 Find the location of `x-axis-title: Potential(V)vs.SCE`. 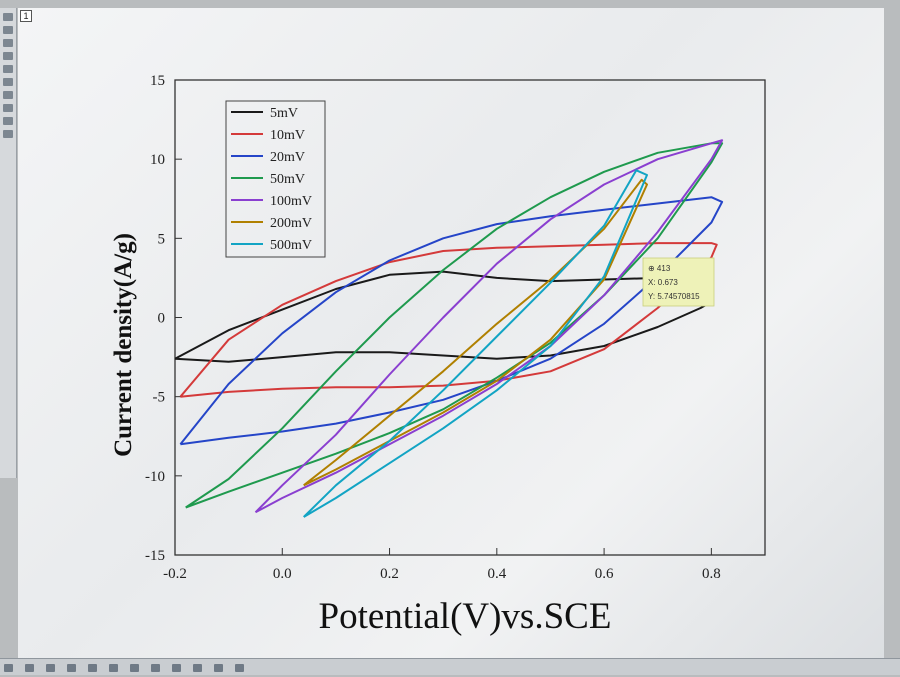

x-axis-title: Potential(V)vs.SCE is located at coordinates (465, 616).